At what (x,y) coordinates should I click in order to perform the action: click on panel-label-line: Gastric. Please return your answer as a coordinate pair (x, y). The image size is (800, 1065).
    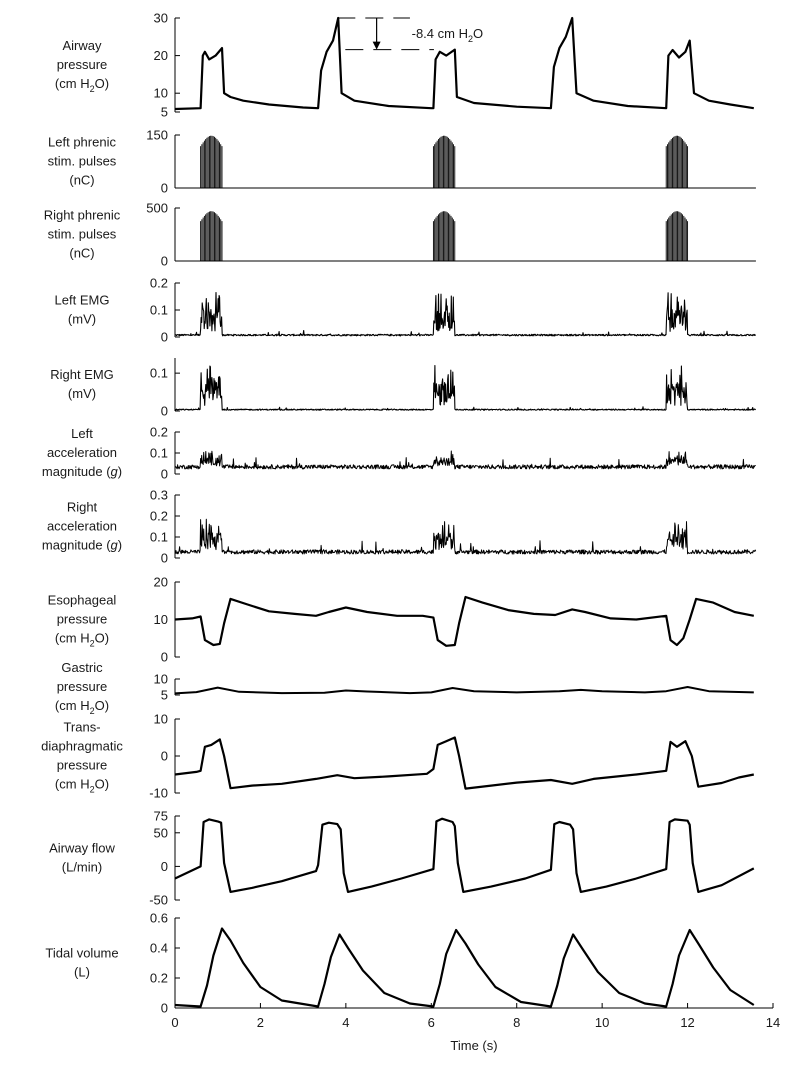
    Looking at the image, I should click on (82, 667).